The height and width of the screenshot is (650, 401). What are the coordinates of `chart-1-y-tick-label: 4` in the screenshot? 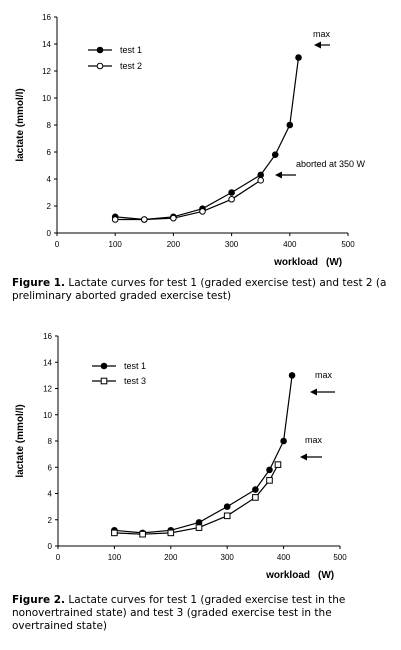 It's located at (49, 179).